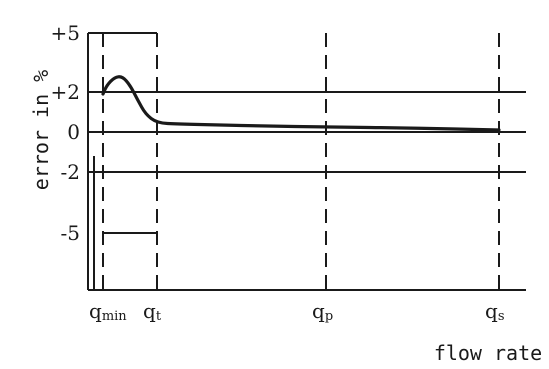  Describe the element at coordinates (65, 133) in the screenshot. I see `y-tick-labels: +5 +2 0 -2 -5` at that location.